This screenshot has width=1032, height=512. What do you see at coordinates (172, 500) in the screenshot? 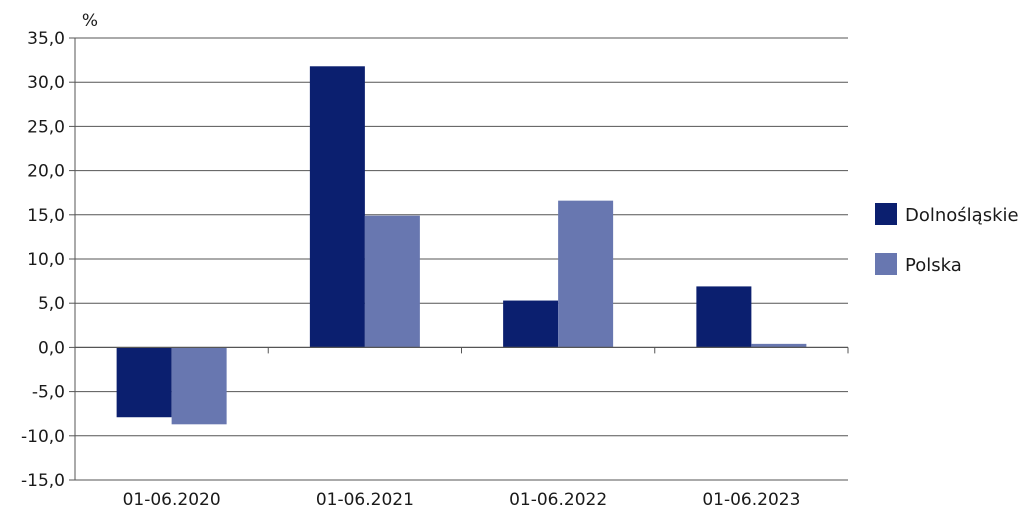
I see `x-tick-label: 01-06.2020` at bounding box center [172, 500].